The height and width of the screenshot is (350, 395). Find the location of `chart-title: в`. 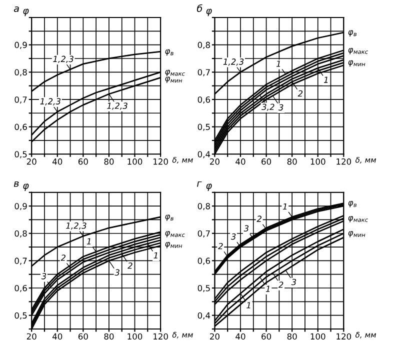

chart-title: в is located at coordinates (16, 184).